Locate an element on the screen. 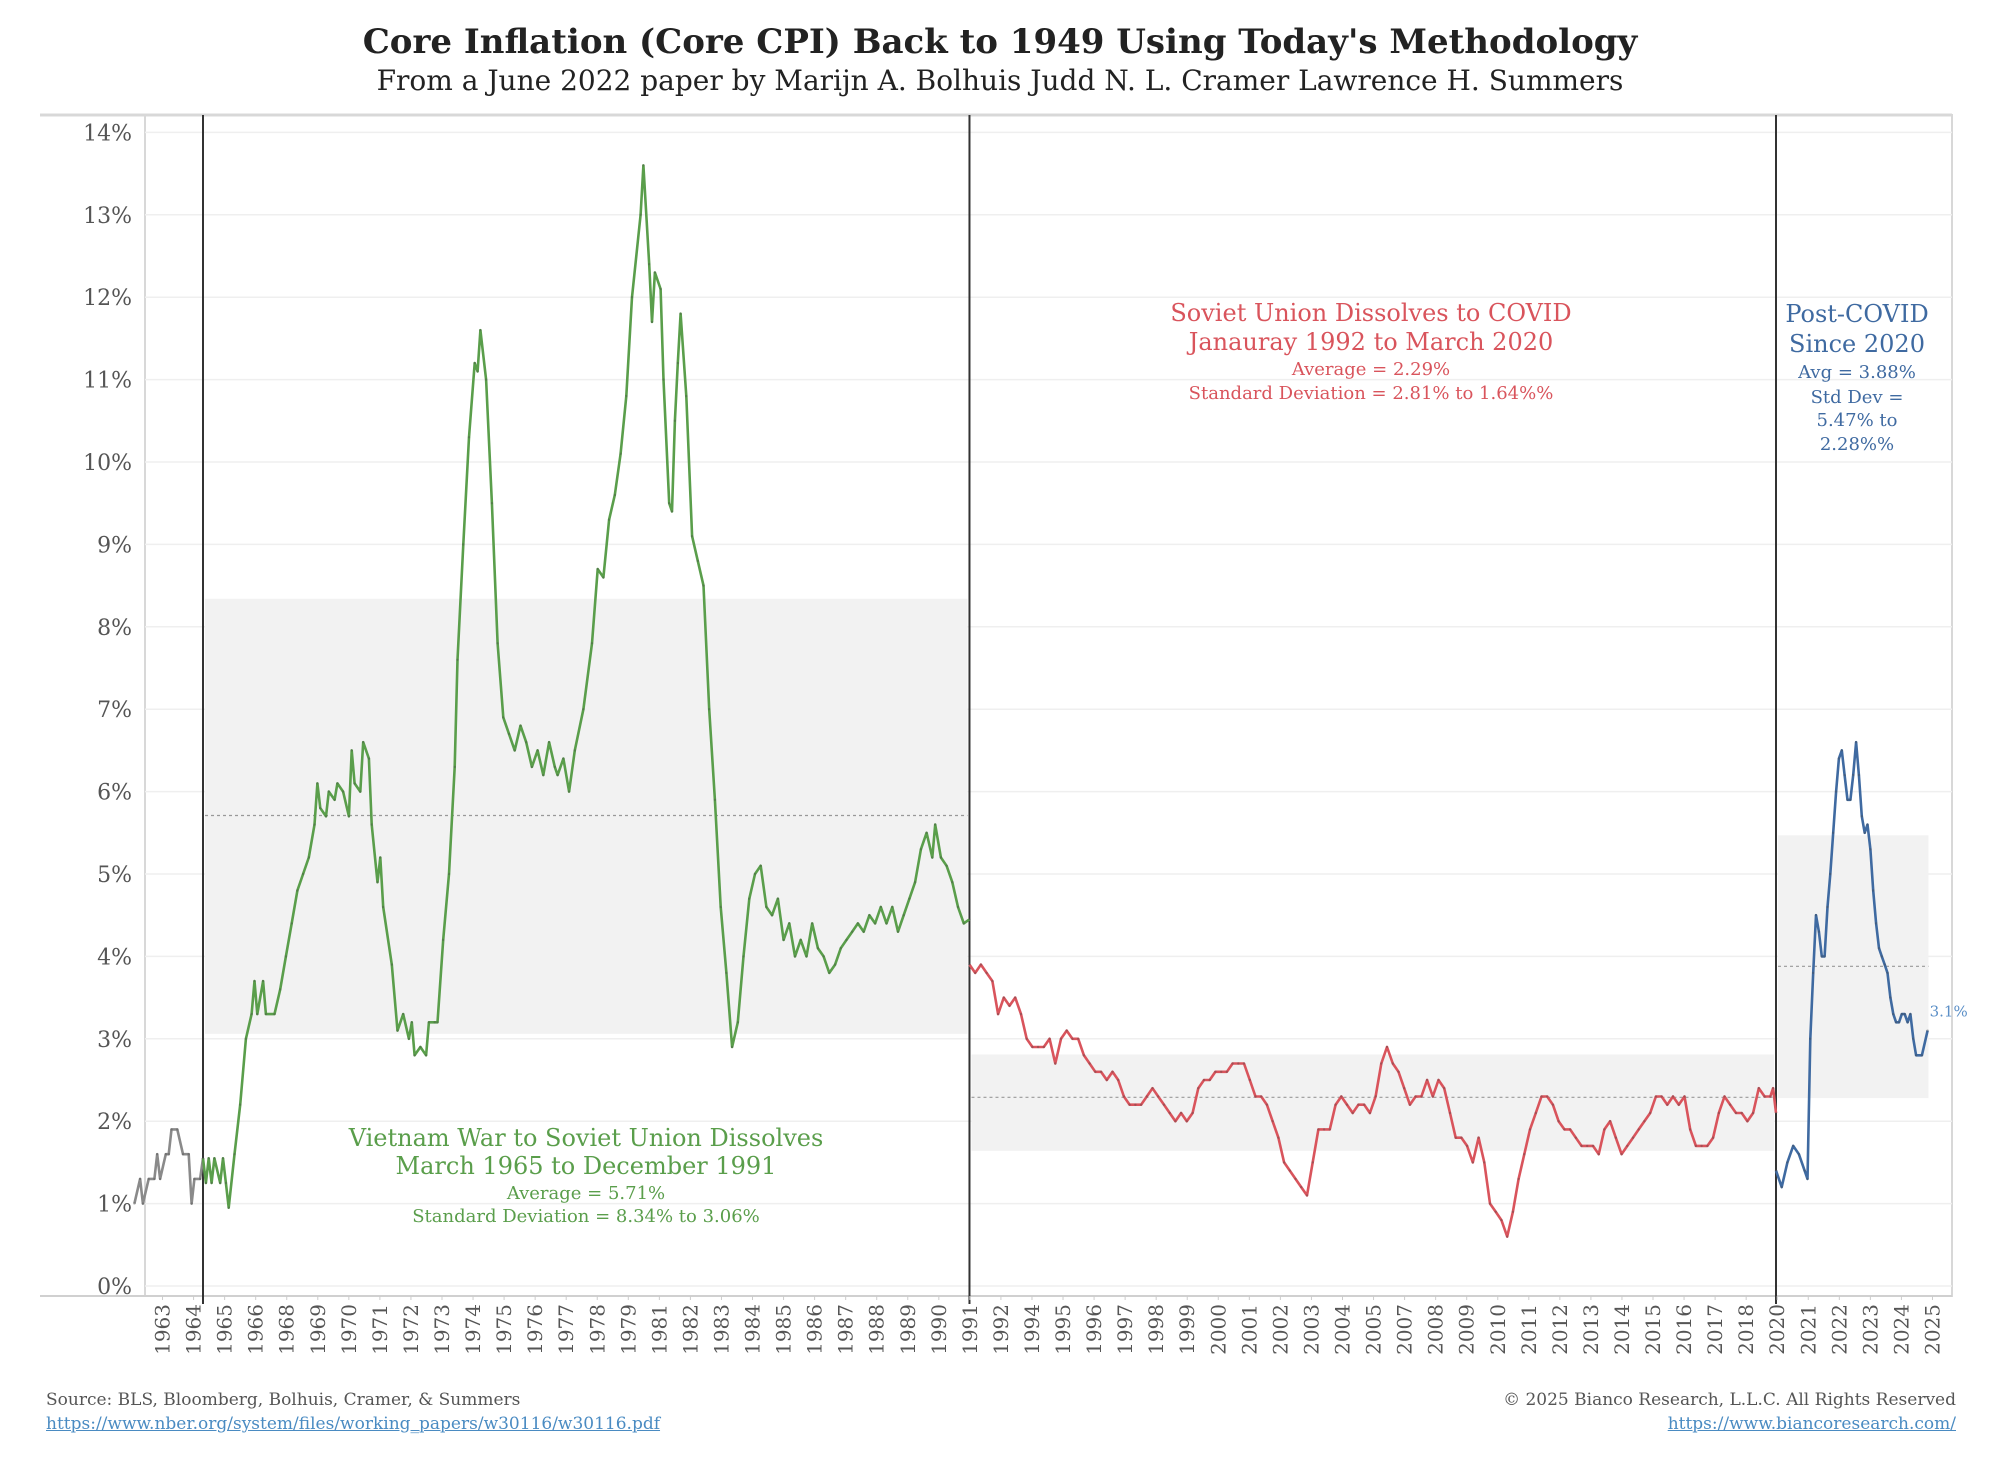 This screenshot has height=1471, width=2000. x-tick-label: 2017 is located at coordinates (1715, 1329).